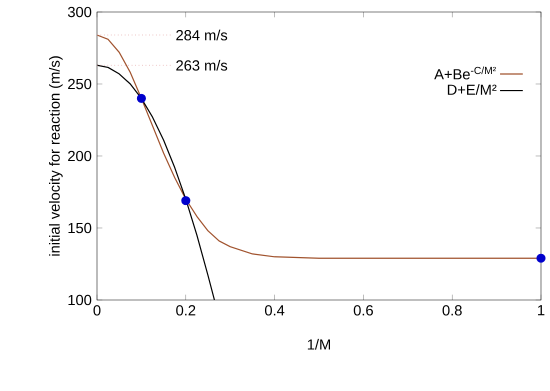  Describe the element at coordinates (56, 156) in the screenshot. I see `y-axis-title: initial velocity for reaction (m/s)` at that location.